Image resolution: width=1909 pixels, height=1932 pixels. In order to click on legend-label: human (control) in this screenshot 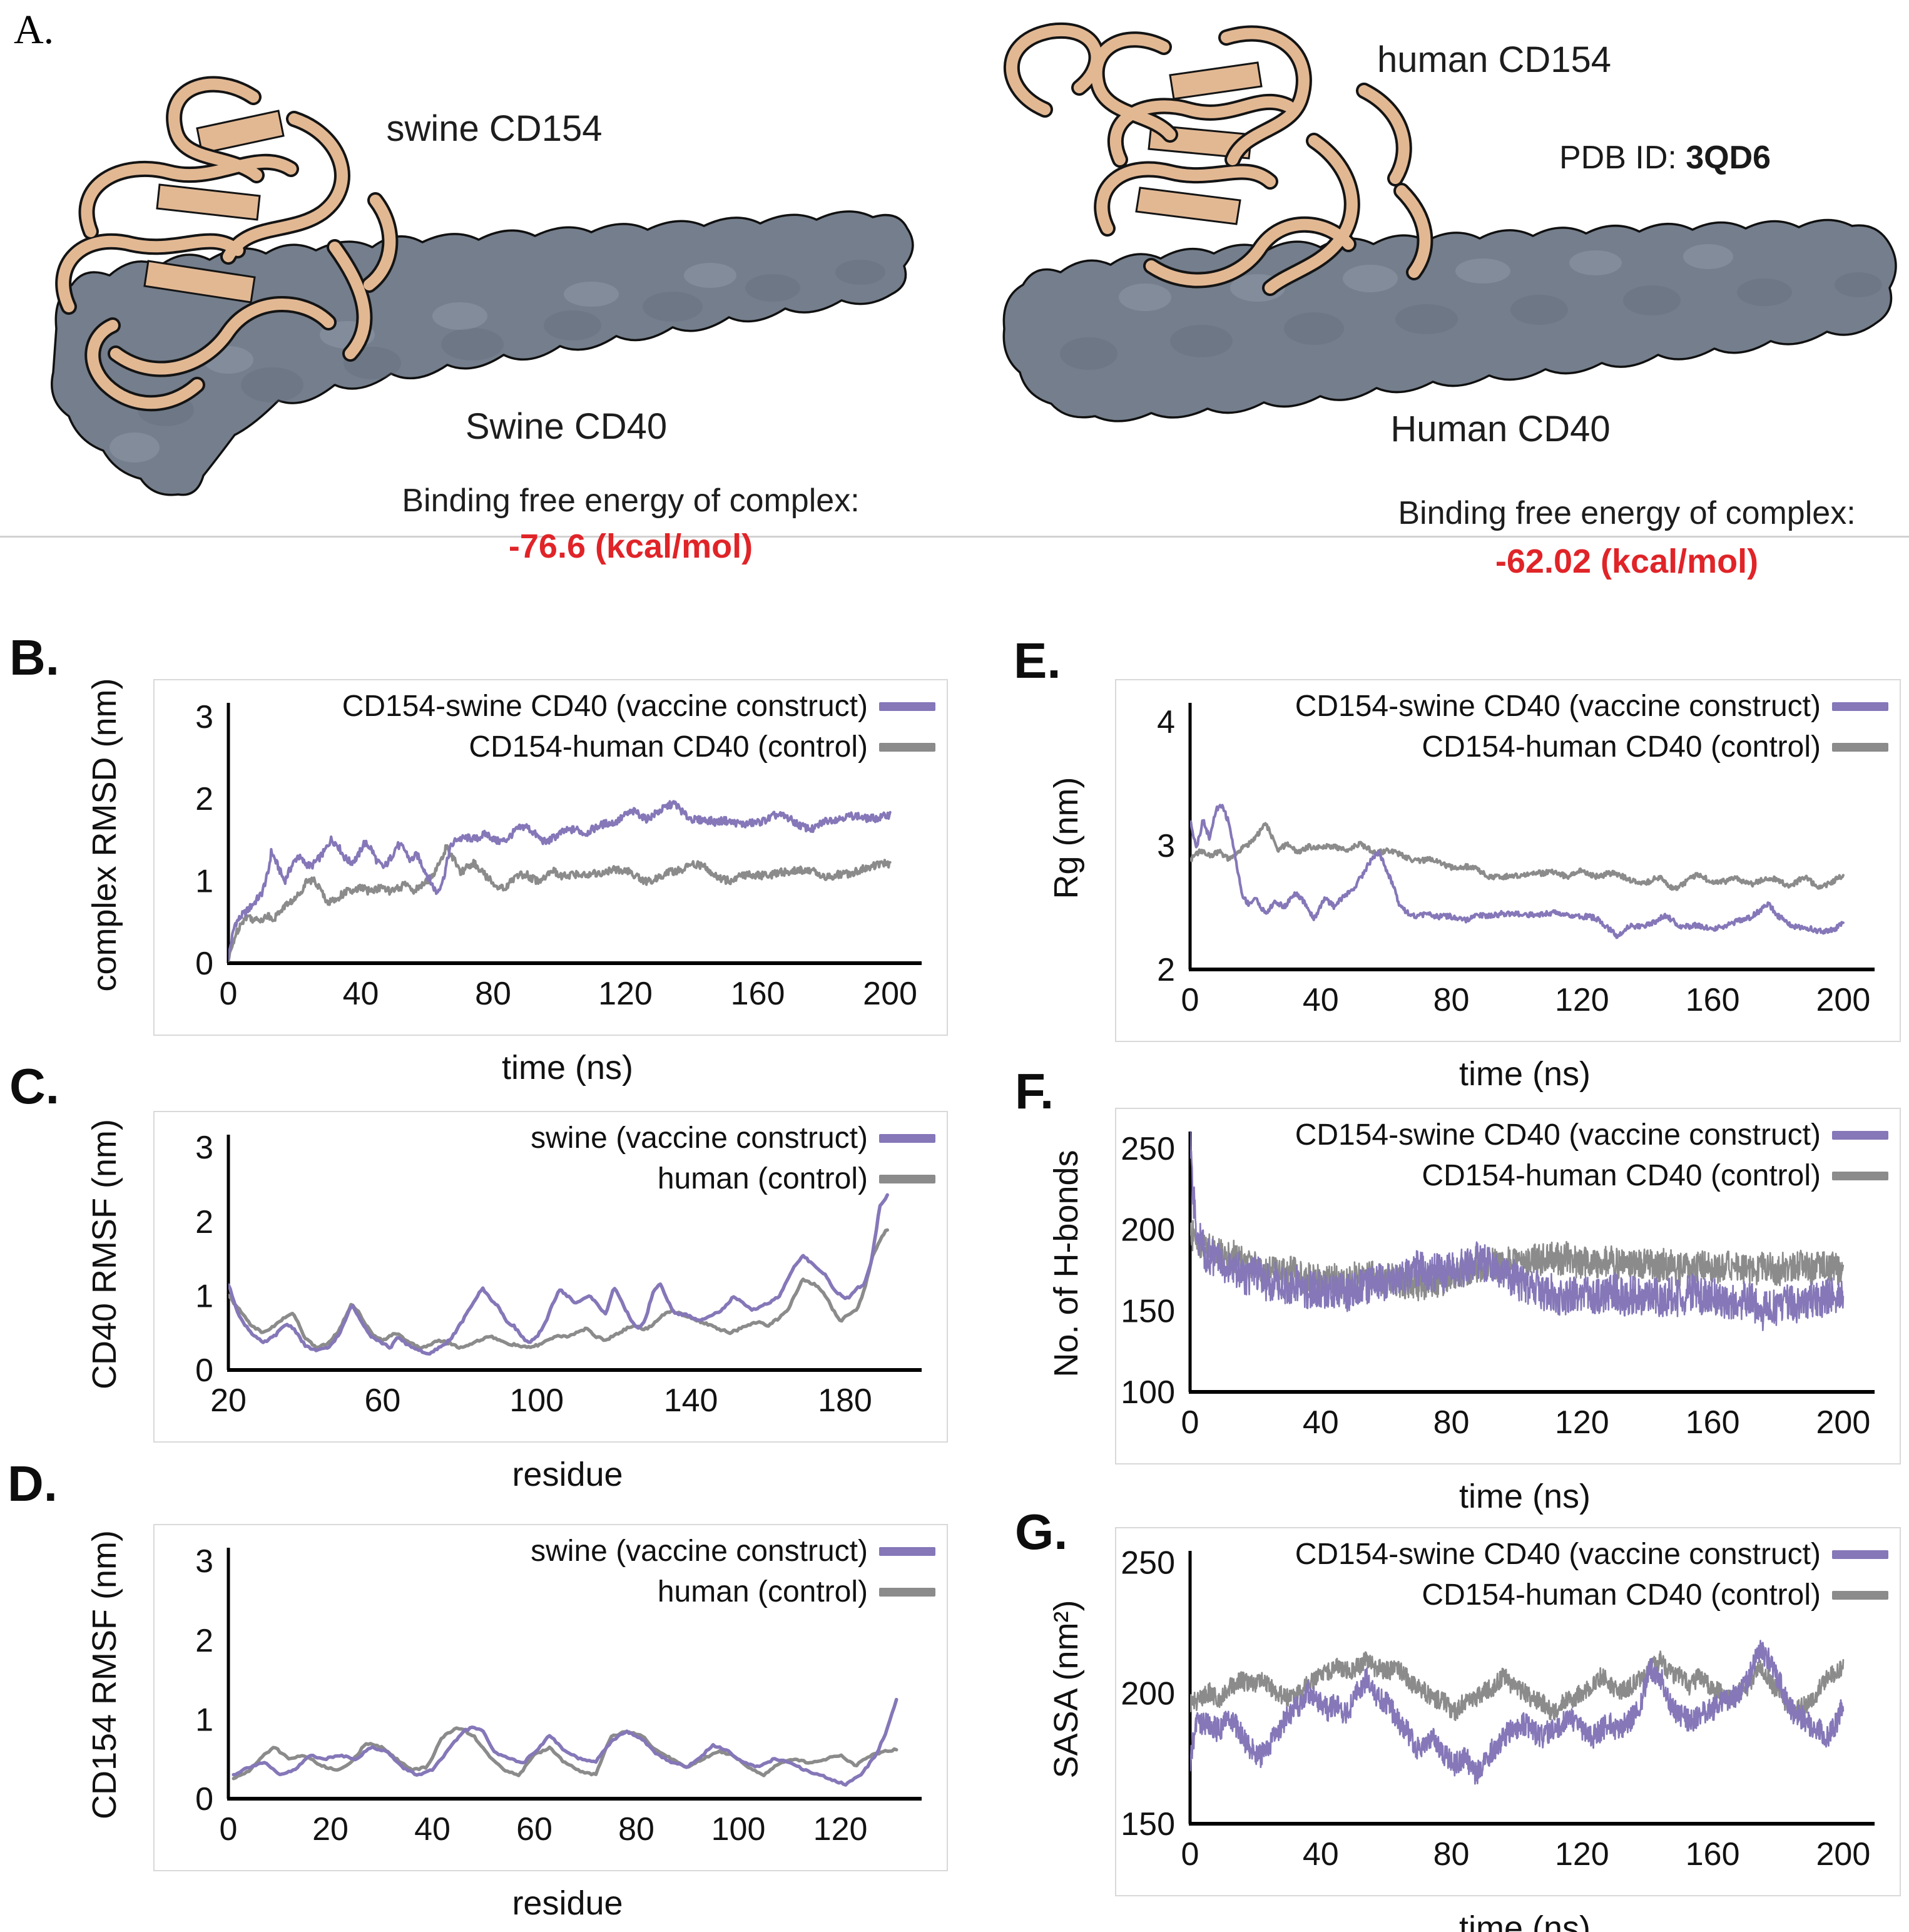, I will do `click(762, 1592)`.